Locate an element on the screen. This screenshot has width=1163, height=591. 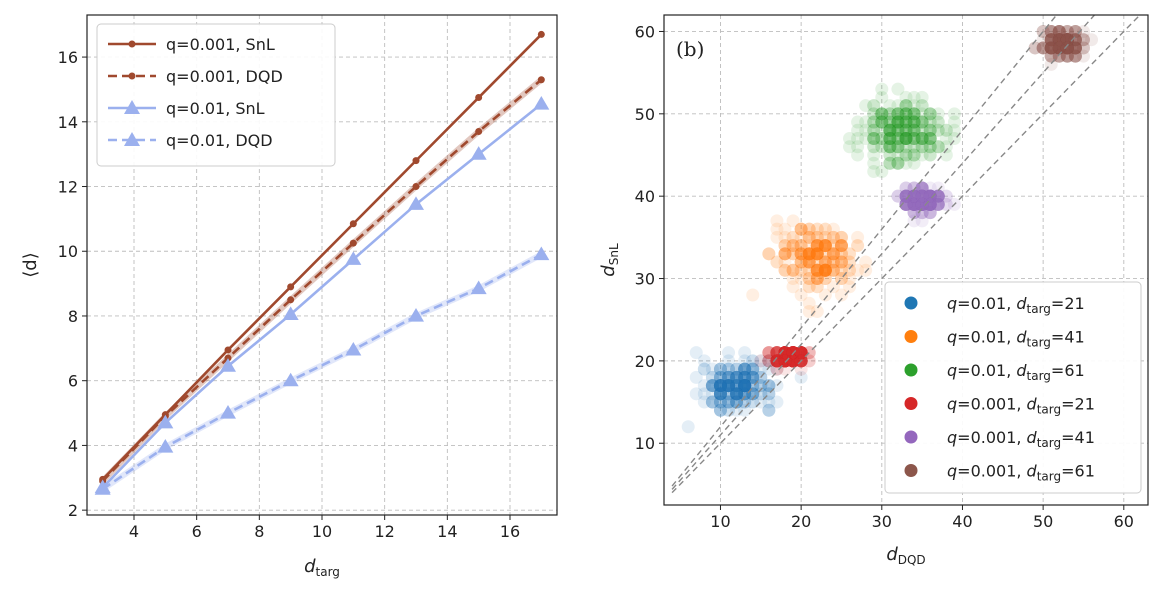
legend-label: q=0.001, dtarg=41 is located at coordinates (1021, 439).